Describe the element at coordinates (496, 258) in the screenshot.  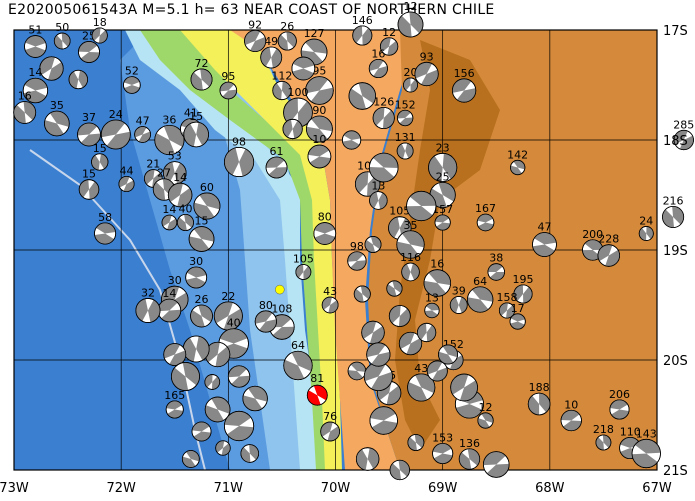
I see `depth-label: 38` at that location.